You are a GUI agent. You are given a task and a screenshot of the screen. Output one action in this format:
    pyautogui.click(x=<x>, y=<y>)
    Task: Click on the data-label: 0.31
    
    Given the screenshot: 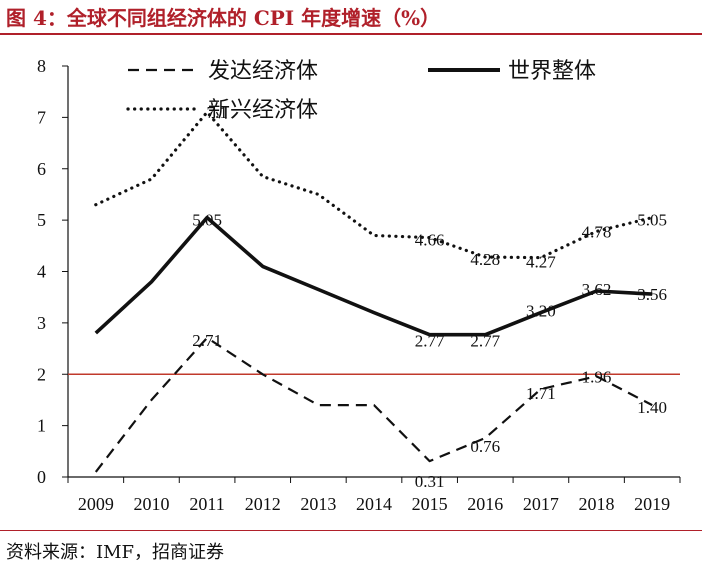 What is the action you would take?
    pyautogui.click(x=430, y=481)
    